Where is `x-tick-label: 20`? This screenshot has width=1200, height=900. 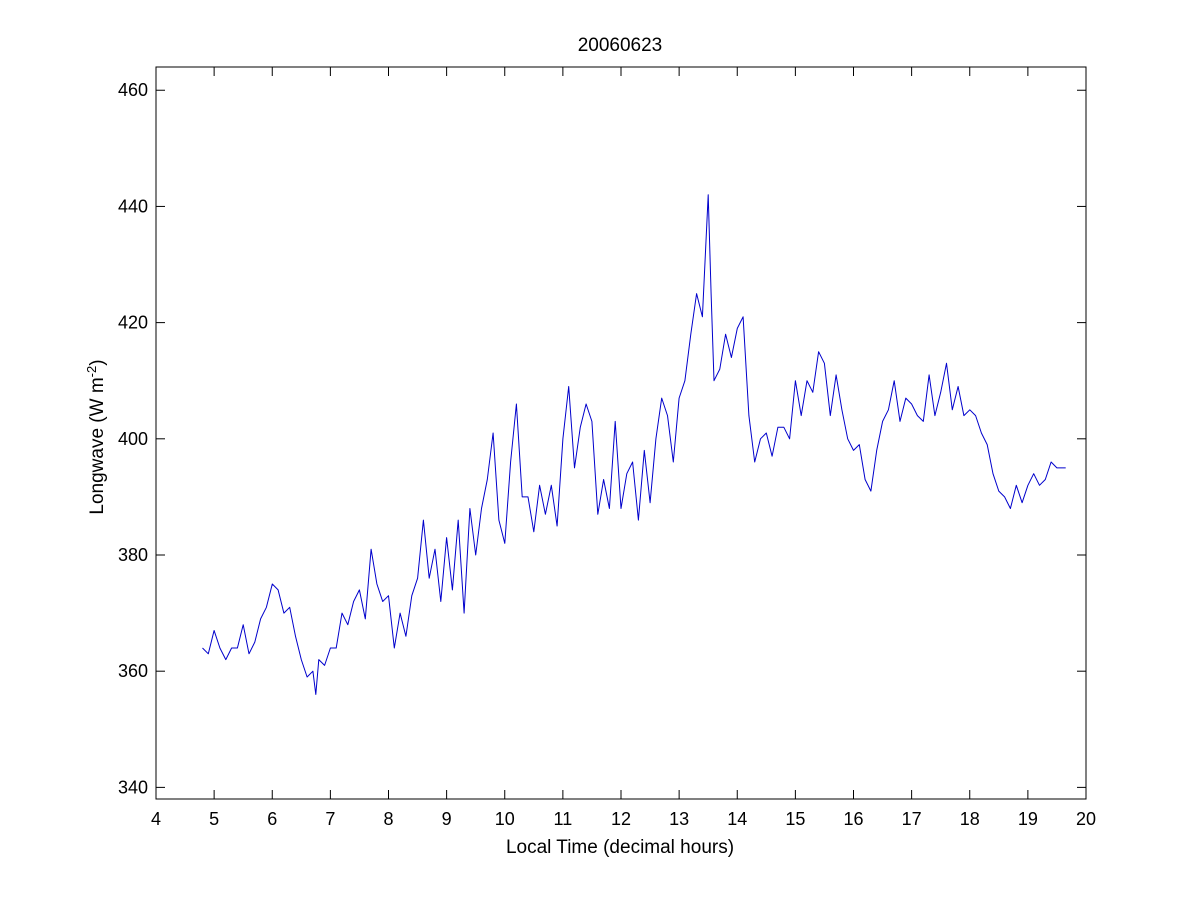 x-tick-label: 20 is located at coordinates (1086, 819).